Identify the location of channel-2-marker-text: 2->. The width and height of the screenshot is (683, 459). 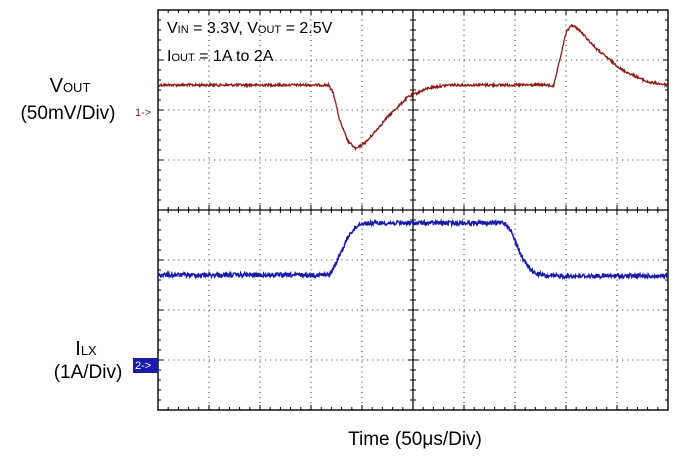
(143, 366).